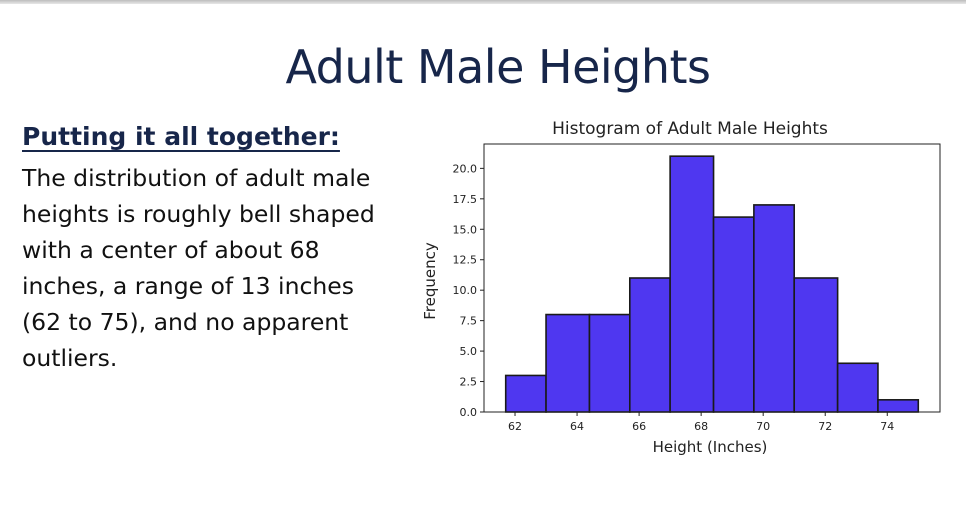  I want to click on x-tick-label: 70, so click(763, 426).